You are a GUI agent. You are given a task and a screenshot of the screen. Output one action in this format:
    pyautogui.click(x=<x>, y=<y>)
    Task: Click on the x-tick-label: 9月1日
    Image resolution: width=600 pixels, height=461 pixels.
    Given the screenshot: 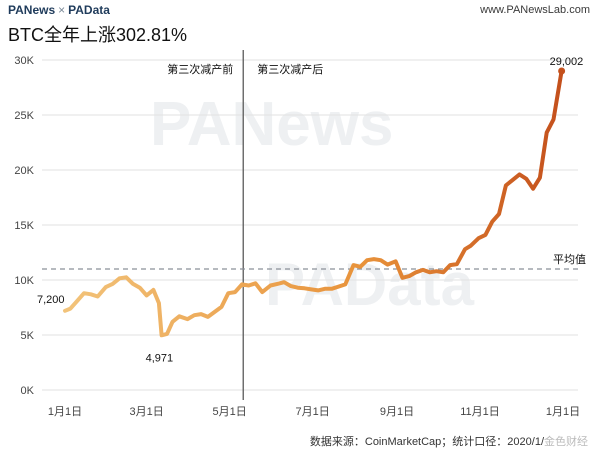 What is the action you would take?
    pyautogui.click(x=397, y=412)
    